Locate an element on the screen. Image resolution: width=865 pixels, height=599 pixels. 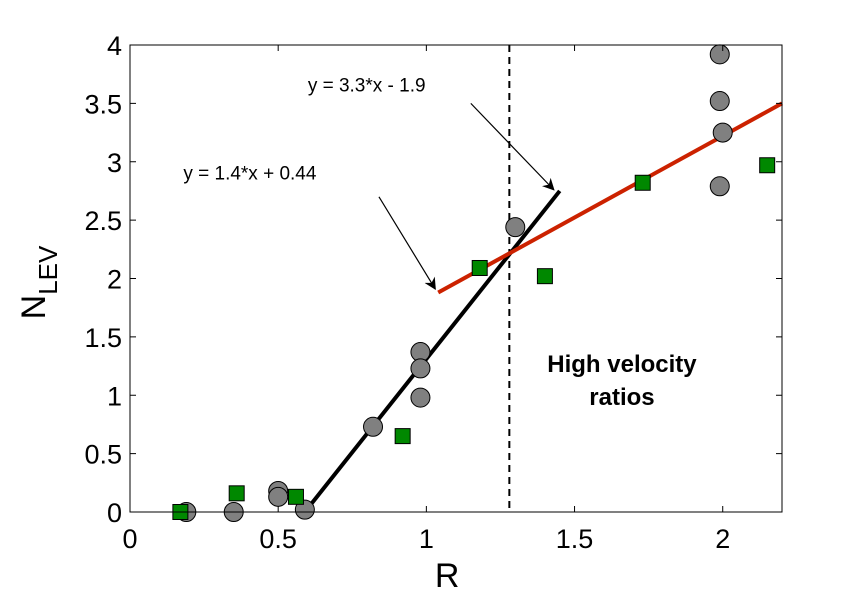
y-tick-label: 2 is located at coordinates (114, 280).